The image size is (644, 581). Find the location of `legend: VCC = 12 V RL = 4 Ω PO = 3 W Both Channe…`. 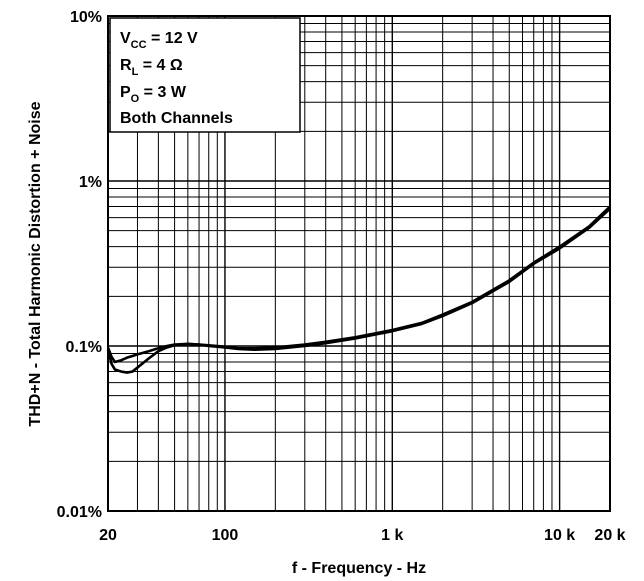

legend: VCC = 12 V RL = 4 Ω PO = 3 W Both Channe… is located at coordinates (176, 78).